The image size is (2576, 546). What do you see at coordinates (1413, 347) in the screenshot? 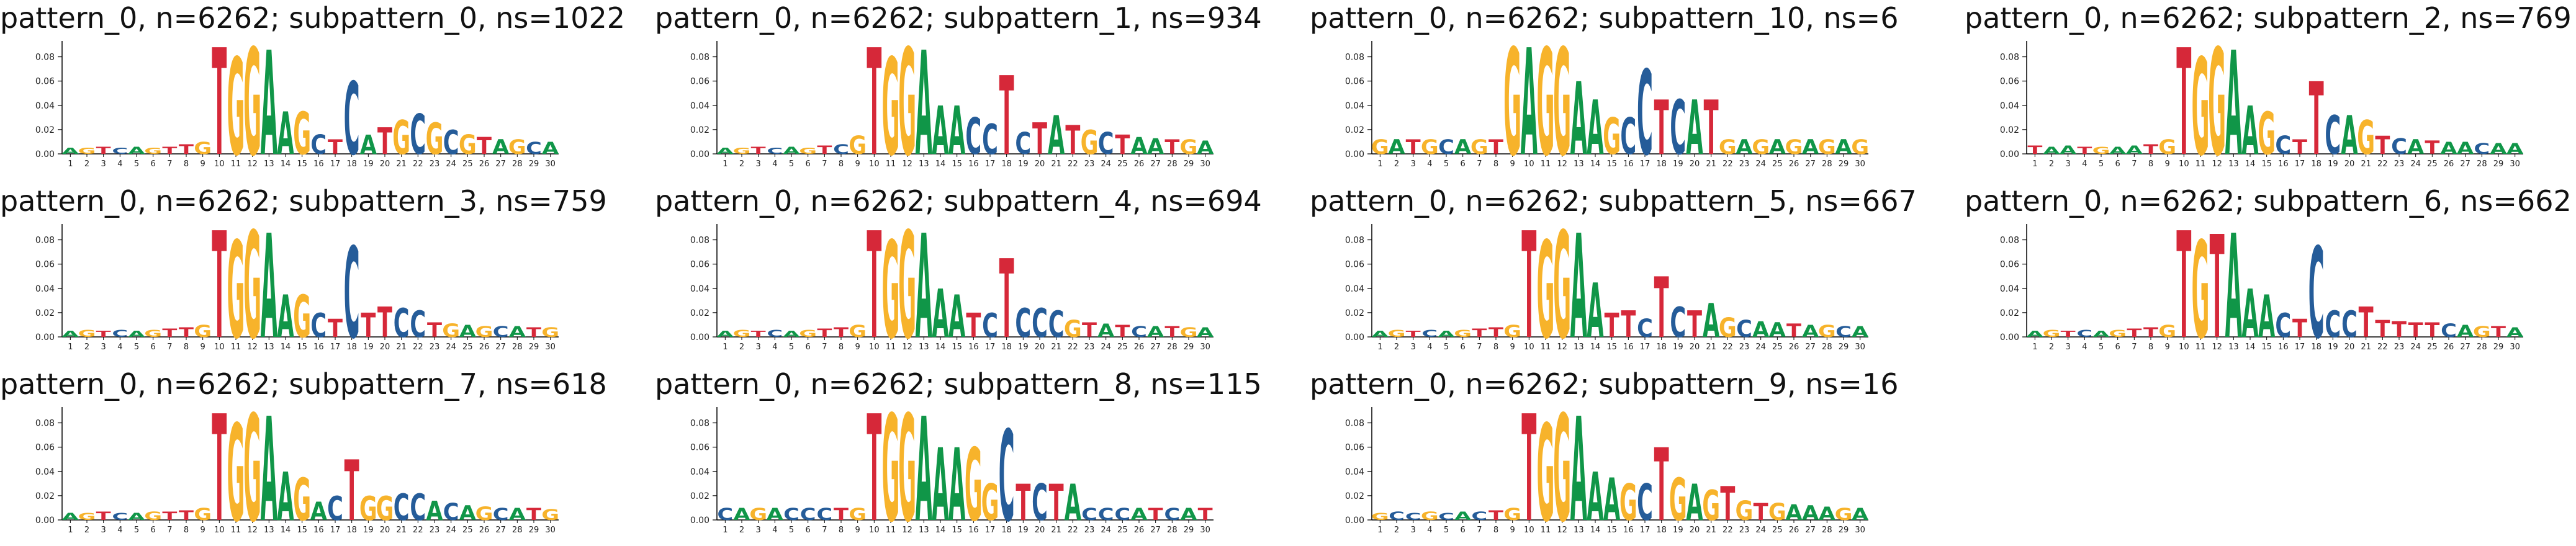
I see `x-tick-label: 3` at bounding box center [1413, 347].